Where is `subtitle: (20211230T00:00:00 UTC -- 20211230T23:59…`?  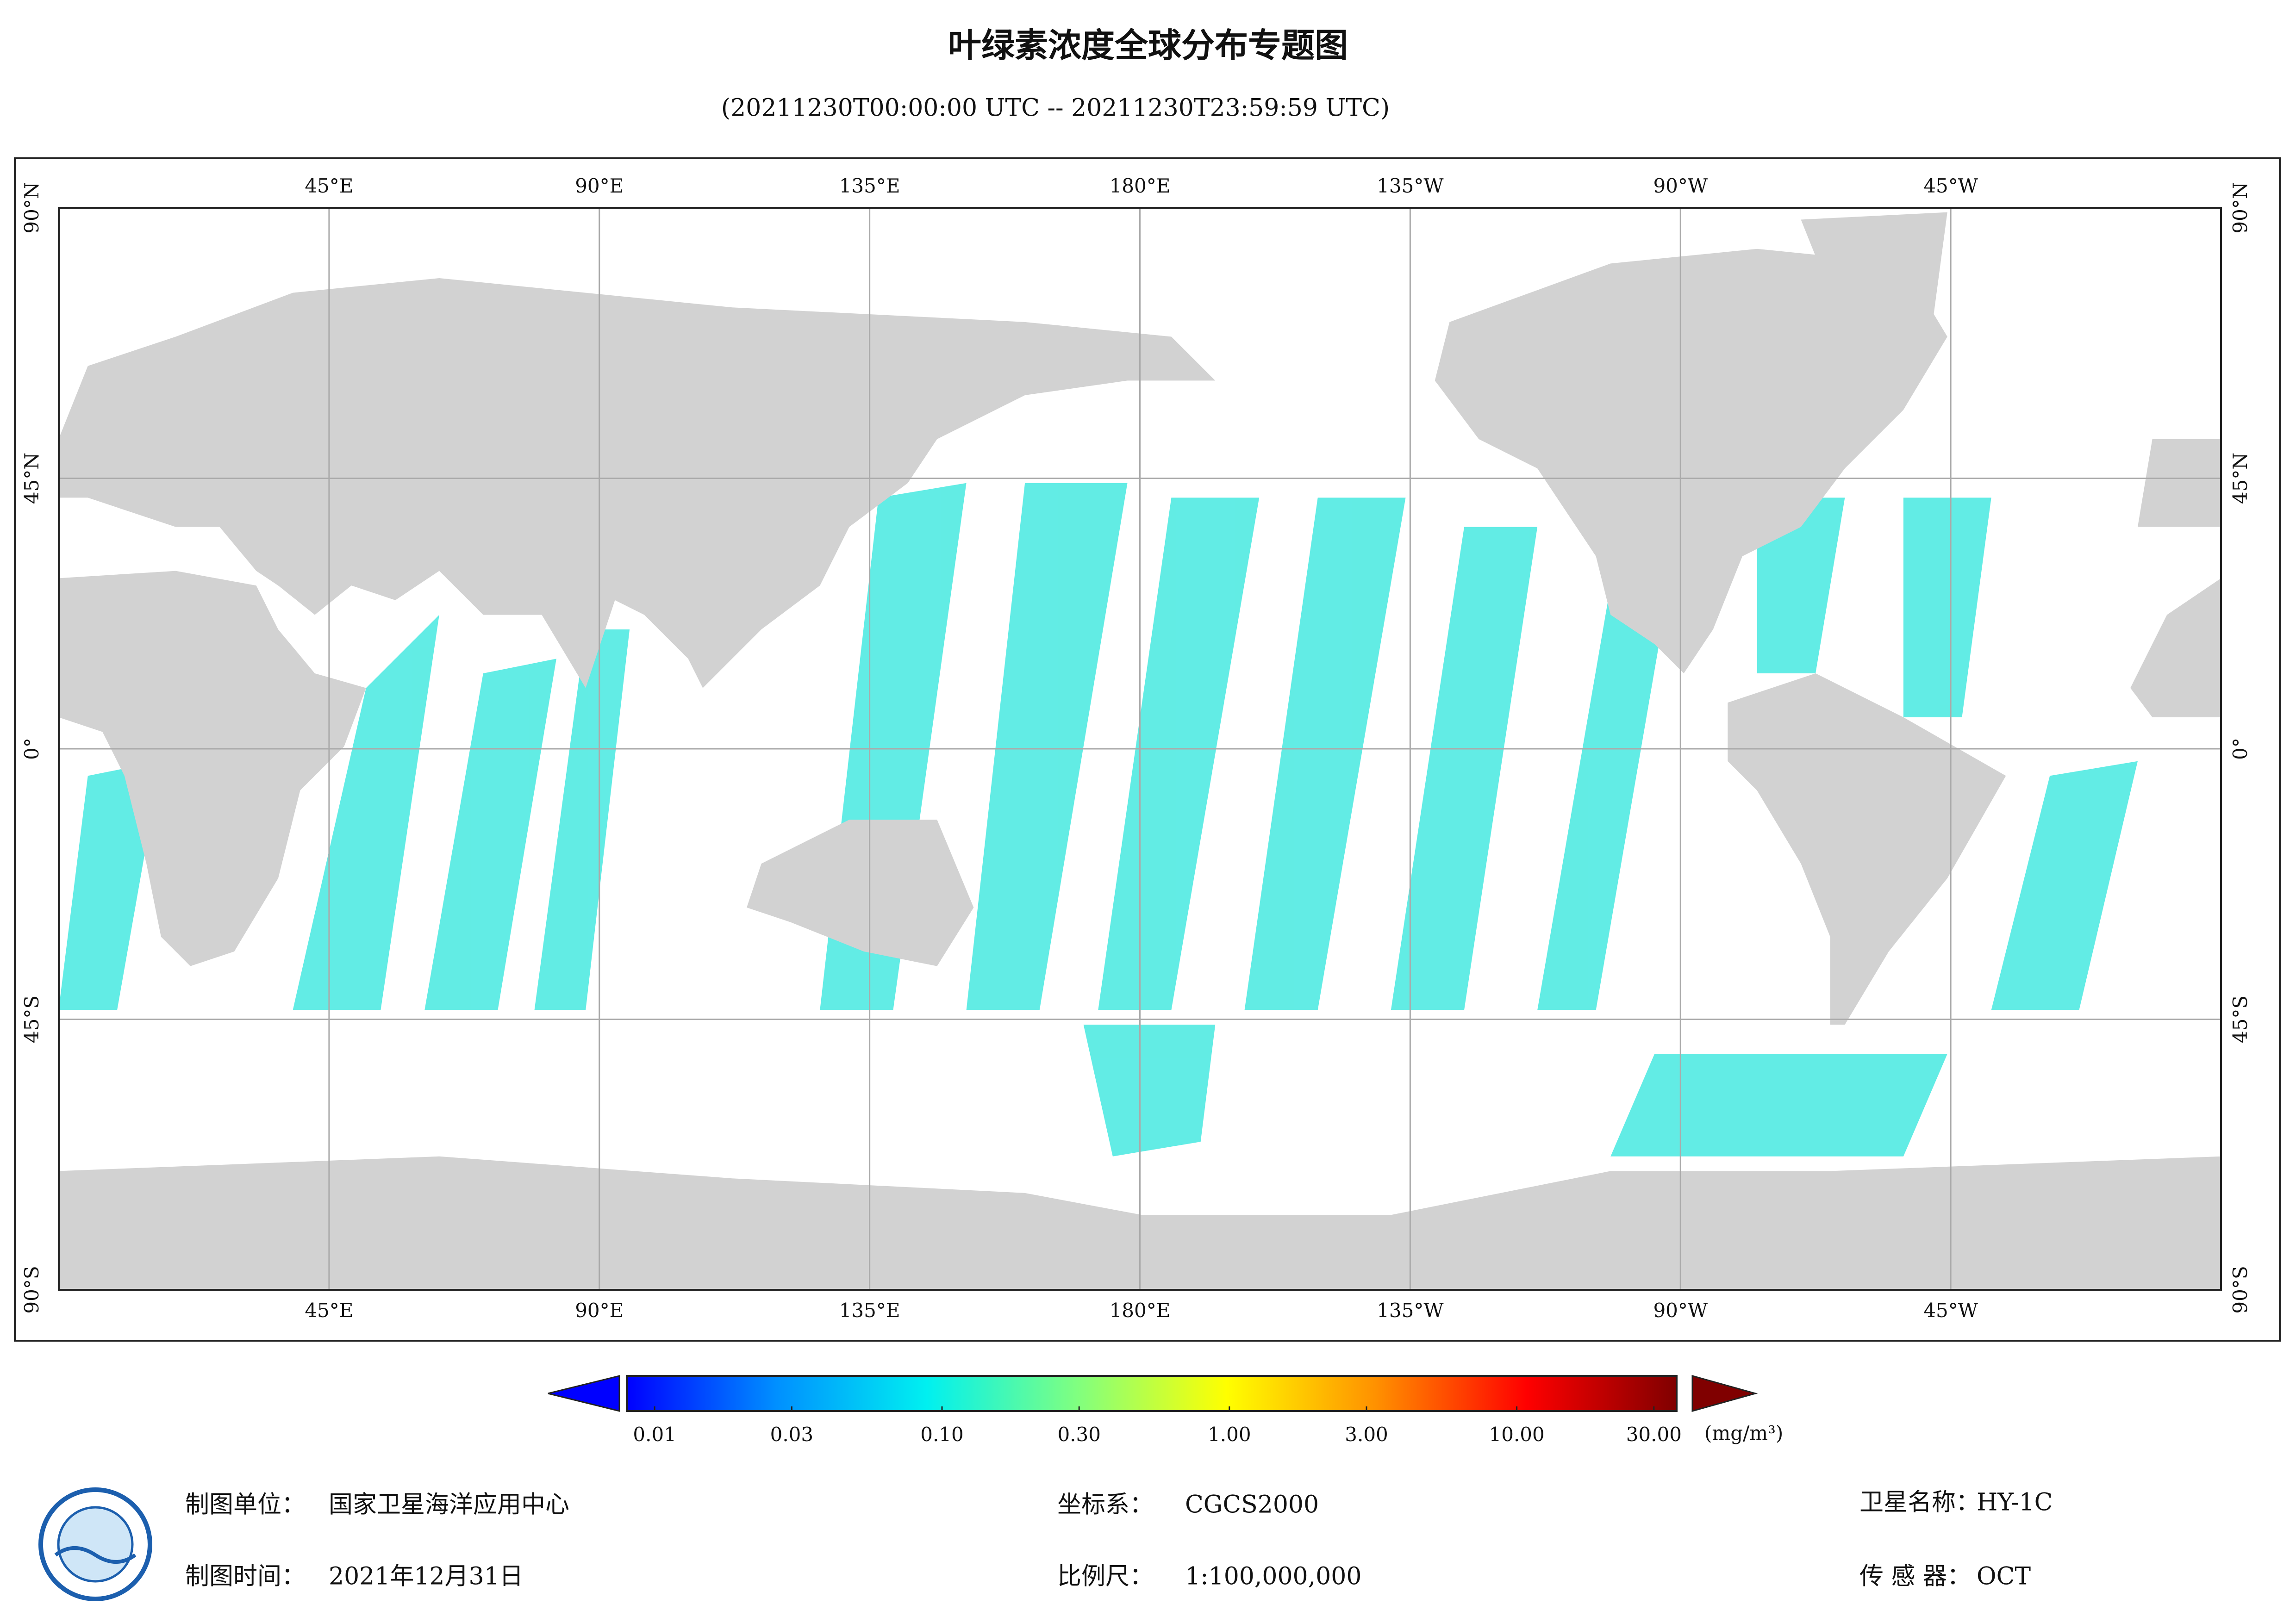 subtitle: (20211230T00:00:00 UTC -- 20211230T23:59… is located at coordinates (1055, 108).